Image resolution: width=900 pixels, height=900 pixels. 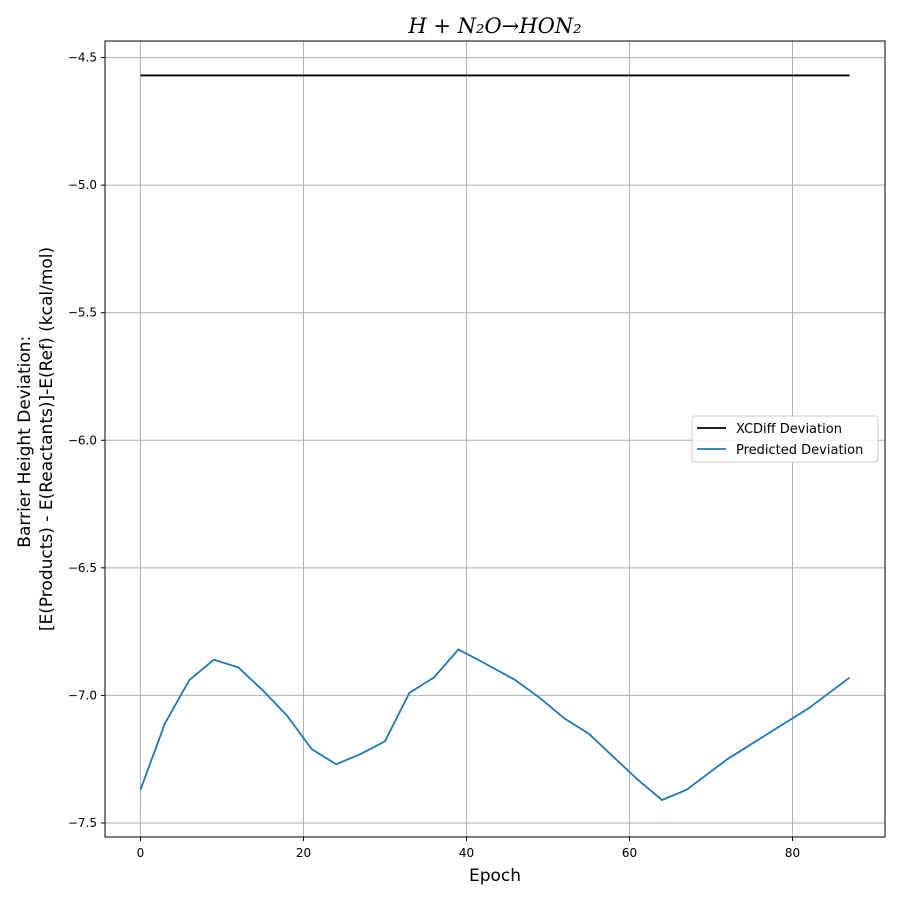 I want to click on y-tick-label: −5.5, so click(x=82, y=313).